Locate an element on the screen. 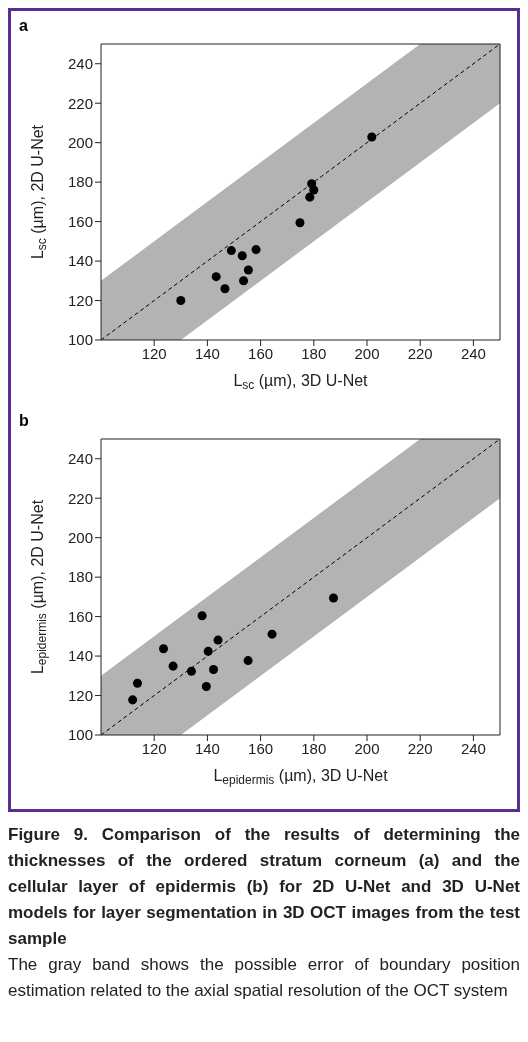 This screenshot has height=1042, width=528. text: The gray band shows the possible error of boundary position estimation related to the axial spatial resolution of the OCT system is located at coordinates (264, 978).